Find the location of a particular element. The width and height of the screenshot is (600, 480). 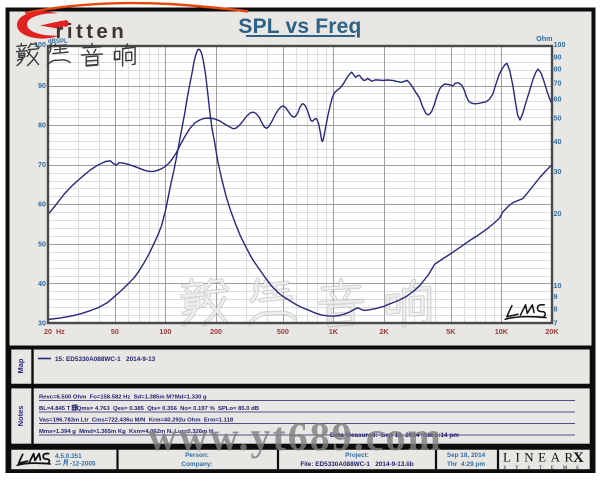

svg-text: 10 is located at coordinates (558, 285).